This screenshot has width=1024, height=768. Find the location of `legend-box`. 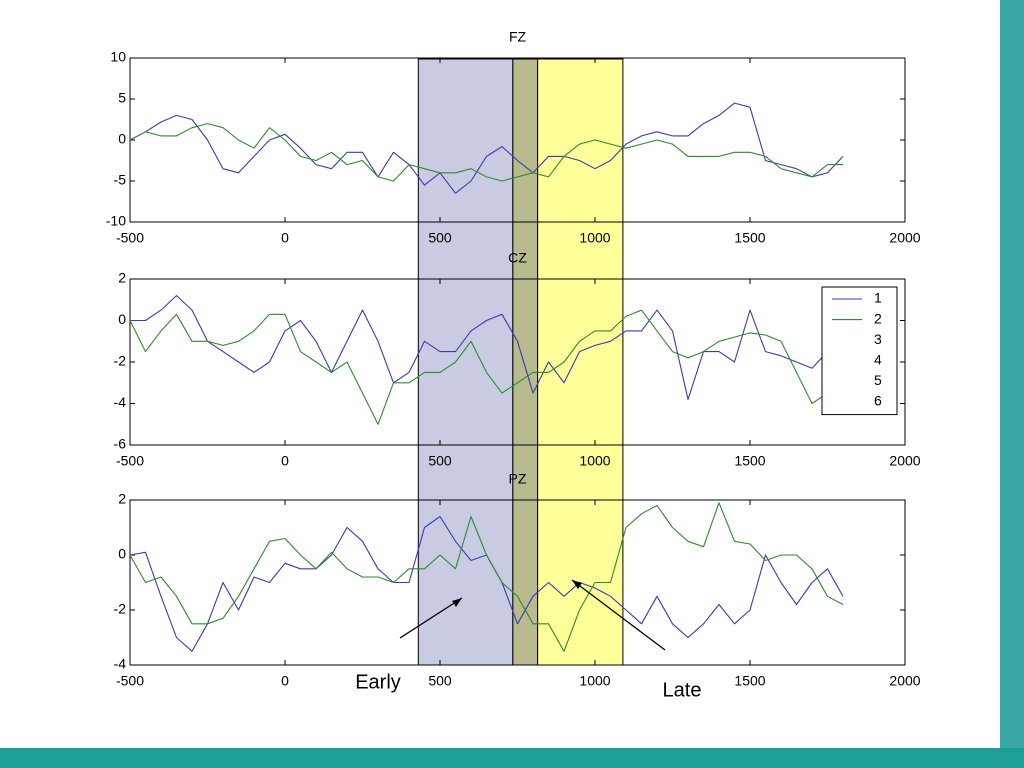

legend-box is located at coordinates (859, 351).